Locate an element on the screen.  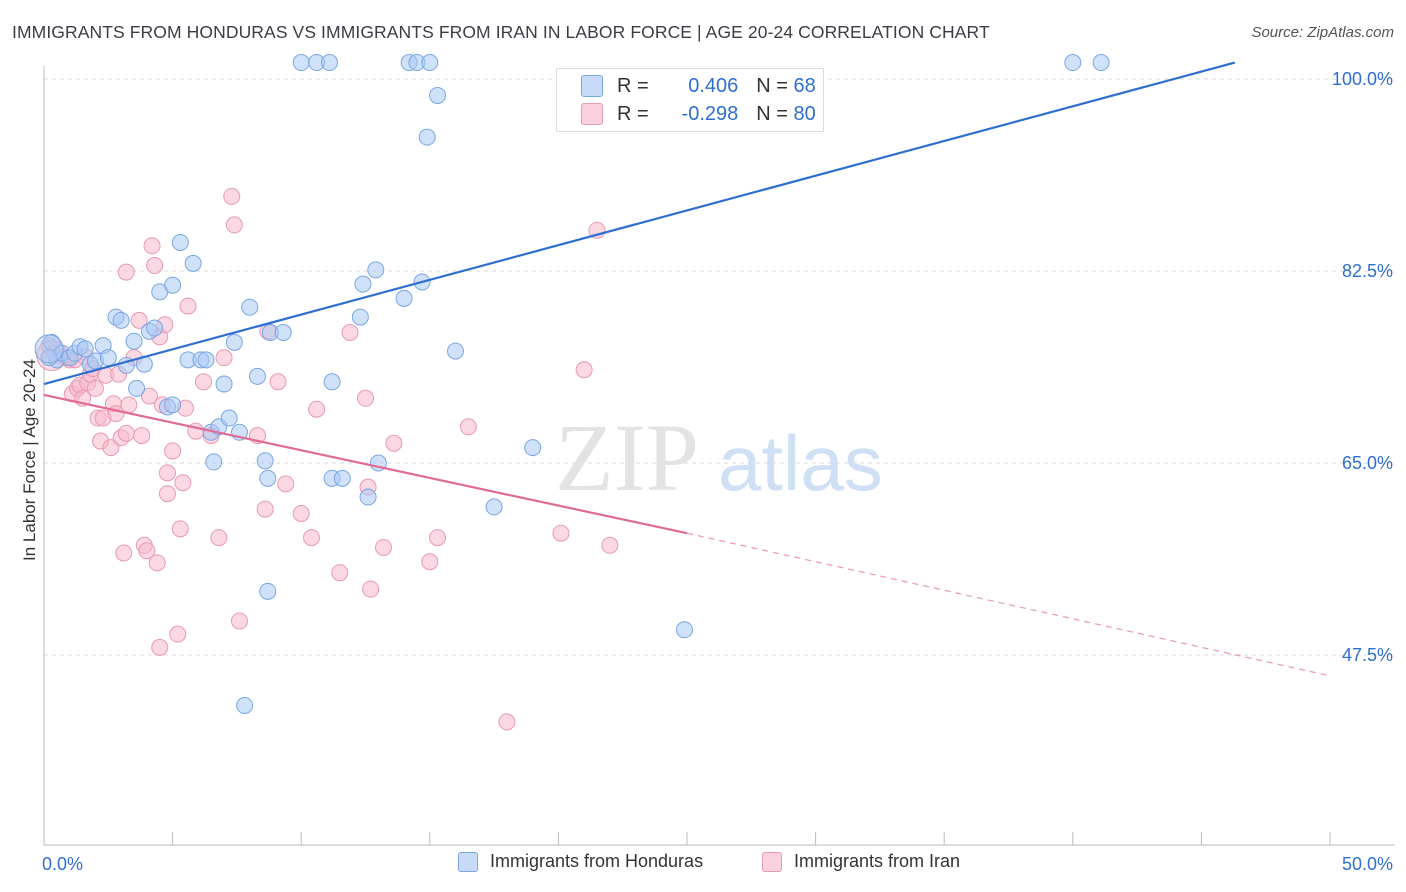
x-tick-label: 0.0% is located at coordinates (62, 864).